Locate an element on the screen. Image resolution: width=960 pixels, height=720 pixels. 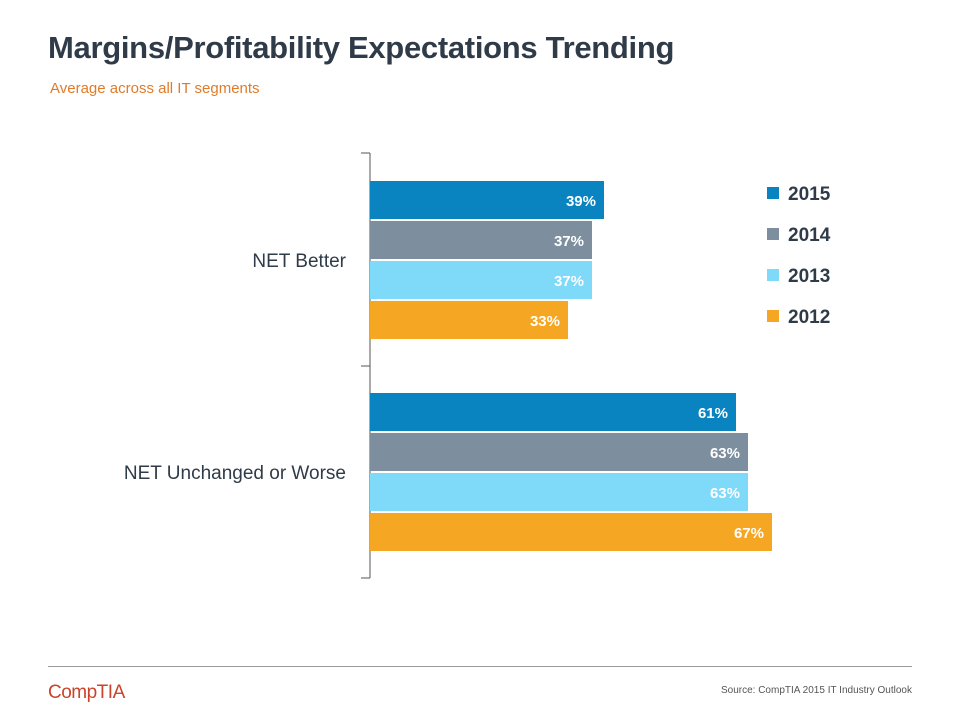
comptia-logo: CompTIA is located at coordinates (86, 692).